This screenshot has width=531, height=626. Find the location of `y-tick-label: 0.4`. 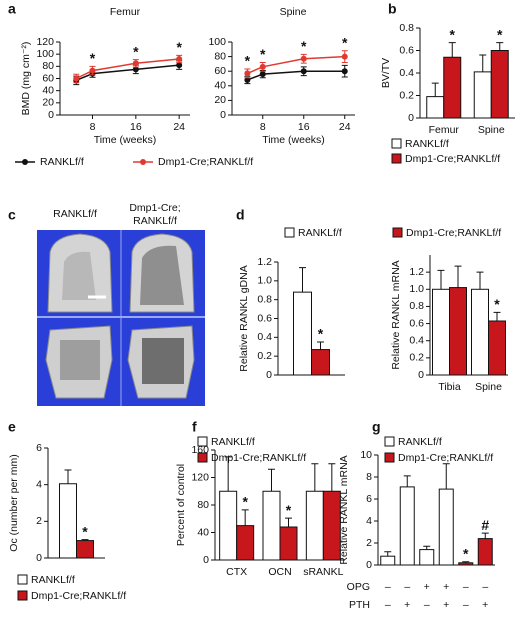

y-tick-label: 0.4 is located at coordinates (416, 340).